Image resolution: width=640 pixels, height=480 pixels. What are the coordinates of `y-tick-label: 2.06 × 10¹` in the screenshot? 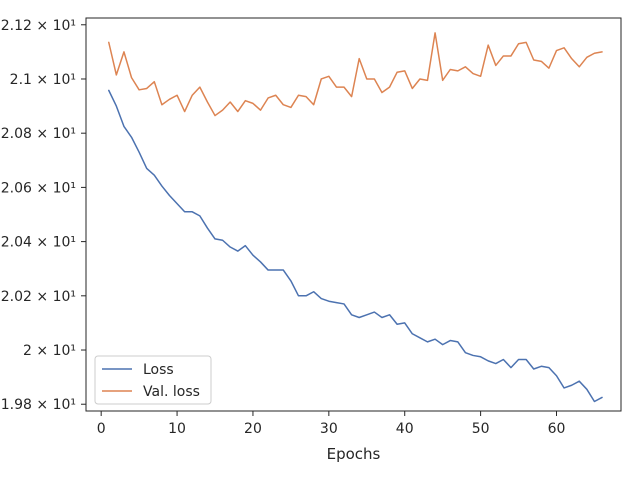 It's located at (38, 188).